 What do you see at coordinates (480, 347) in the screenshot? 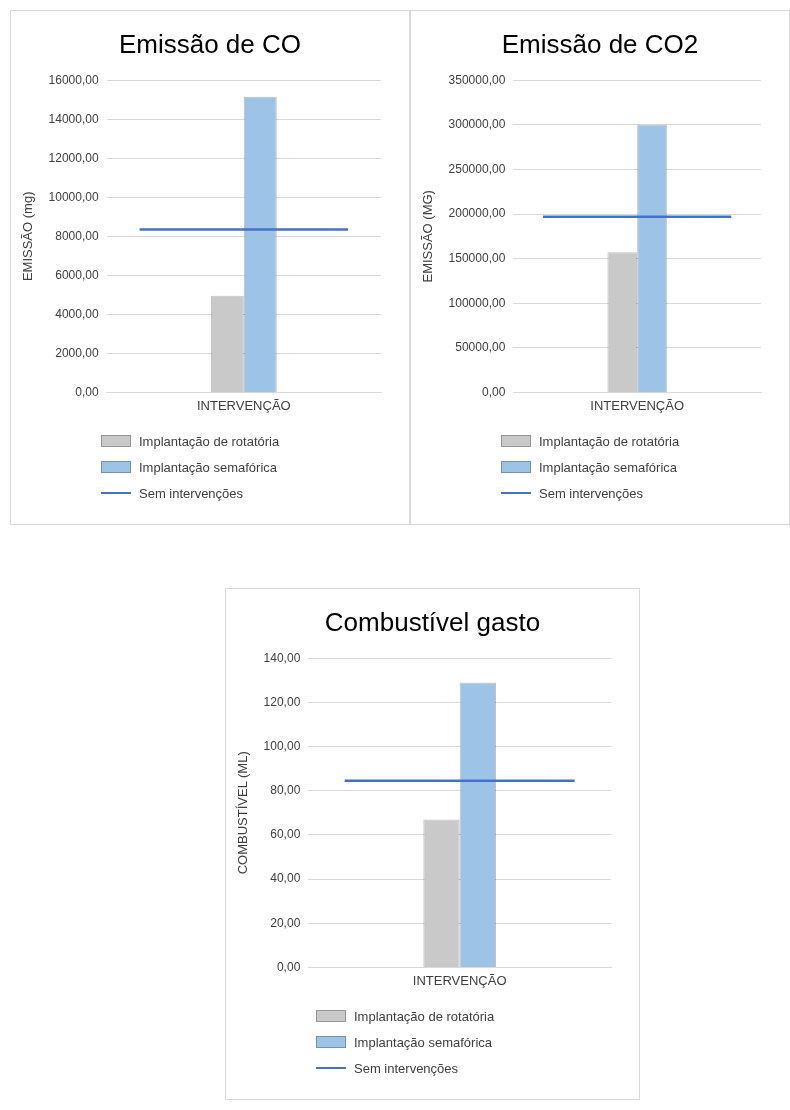
I see `y-tick-label: 50000,00` at bounding box center [480, 347].